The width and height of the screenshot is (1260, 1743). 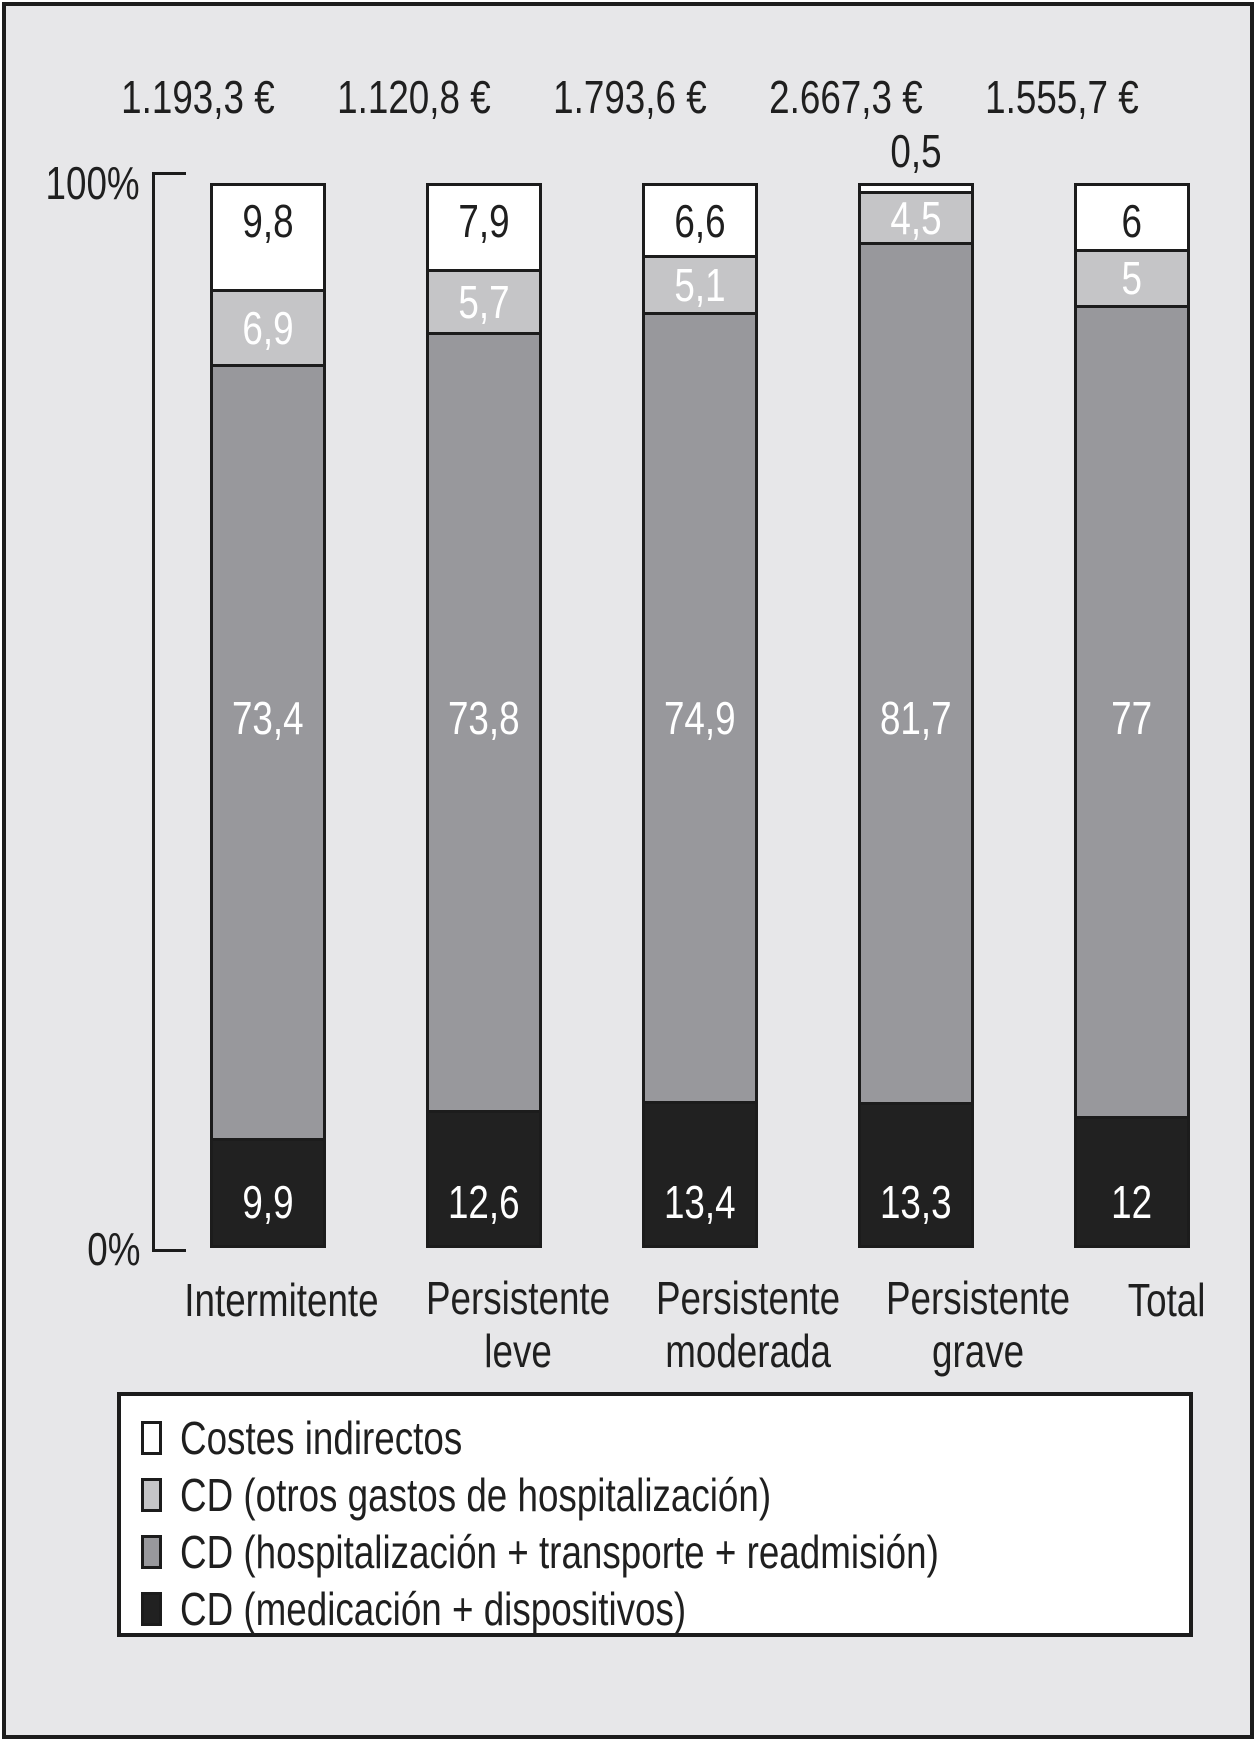 I want to click on segment-value-label: 73,8, so click(x=484, y=718).